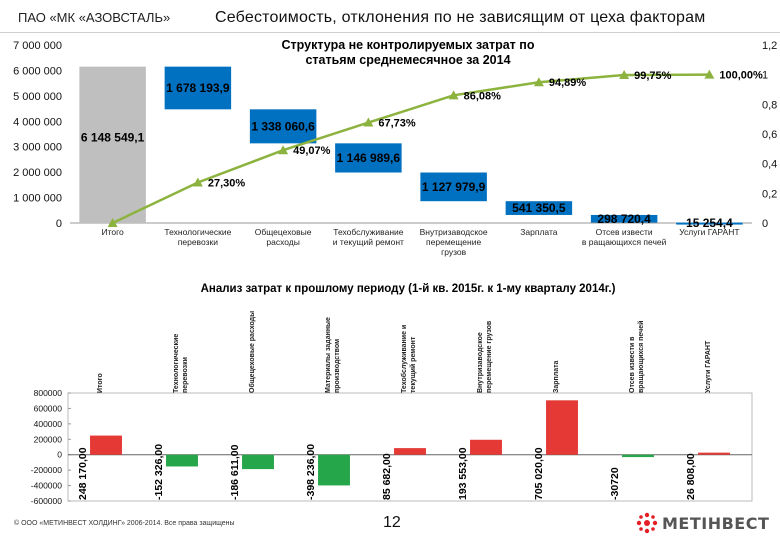  Describe the element at coordinates (769, 194) in the screenshot. I see `y-right-tick: 0,2` at that location.